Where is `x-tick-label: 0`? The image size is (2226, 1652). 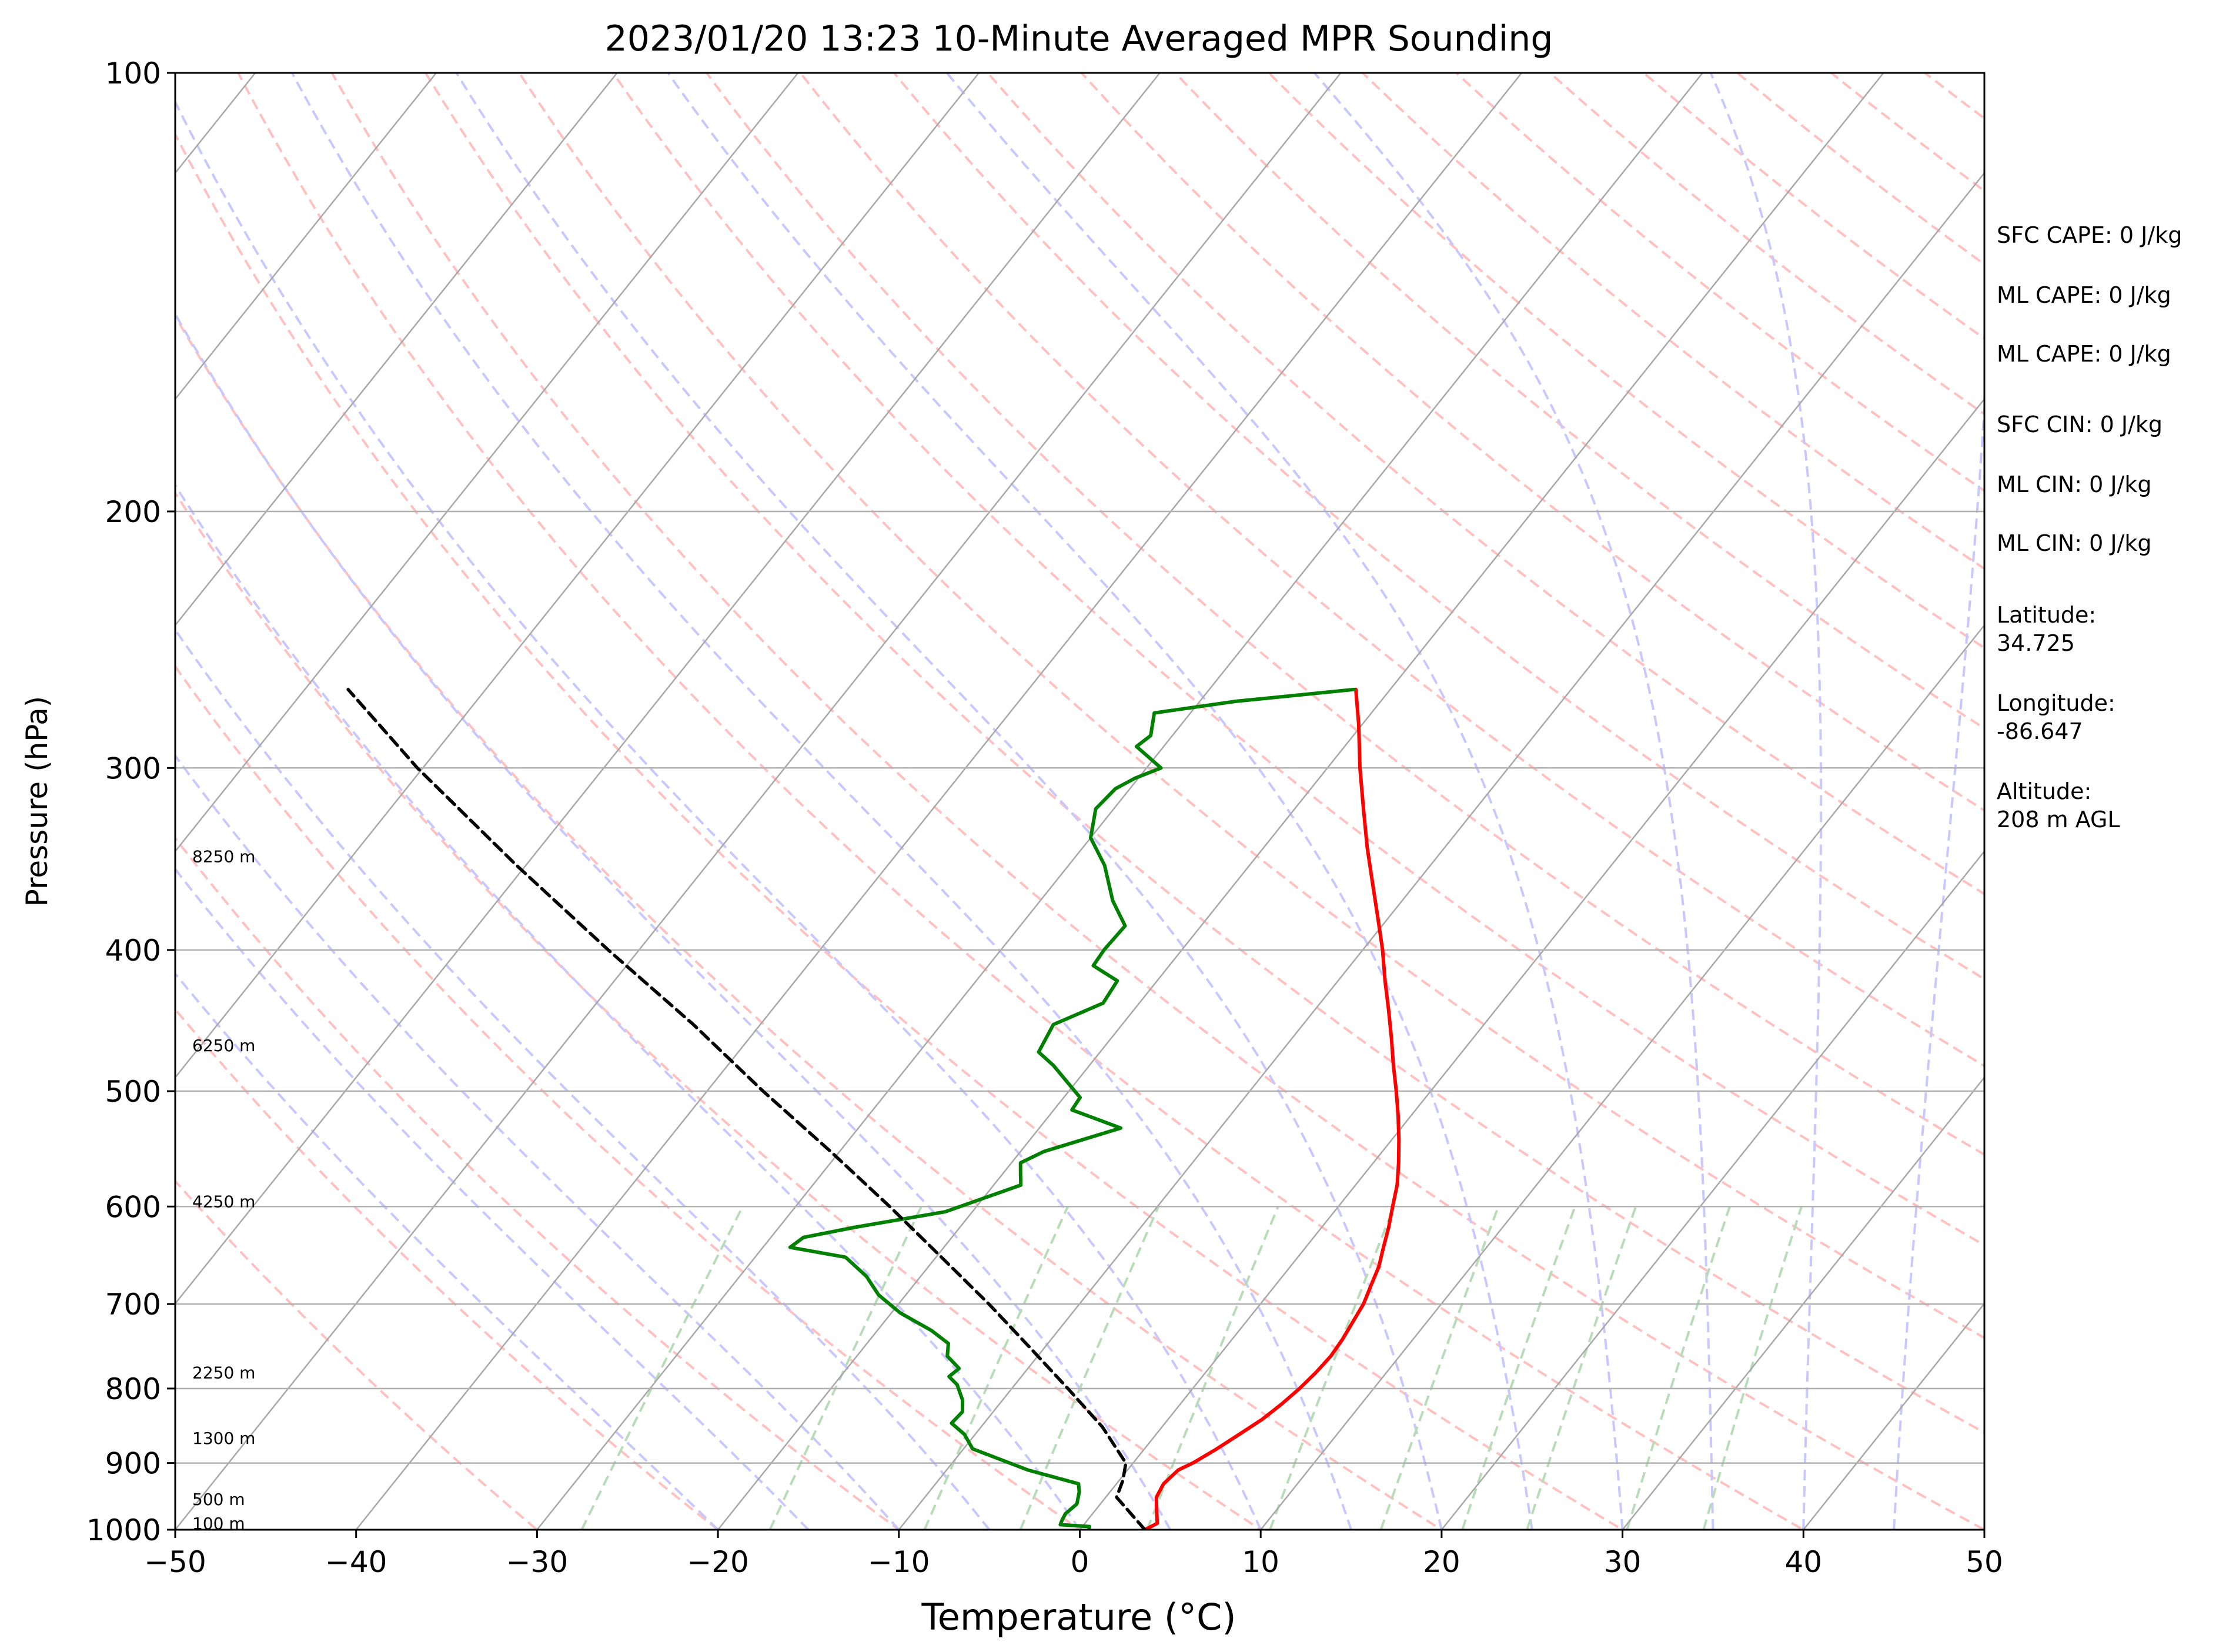 x-tick-label: 0 is located at coordinates (1080, 1562).